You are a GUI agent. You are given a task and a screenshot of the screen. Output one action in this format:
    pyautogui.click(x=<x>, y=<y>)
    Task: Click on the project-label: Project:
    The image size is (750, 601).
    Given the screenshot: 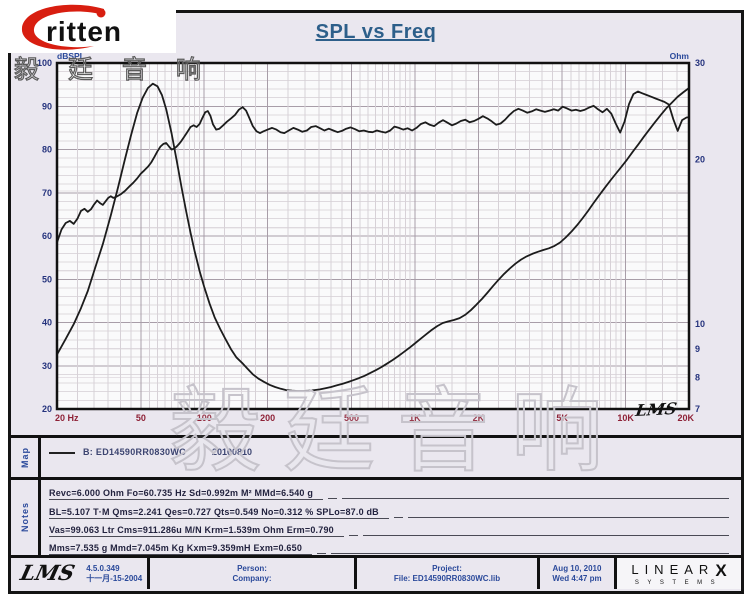 What is the action you would take?
    pyautogui.click(x=447, y=568)
    